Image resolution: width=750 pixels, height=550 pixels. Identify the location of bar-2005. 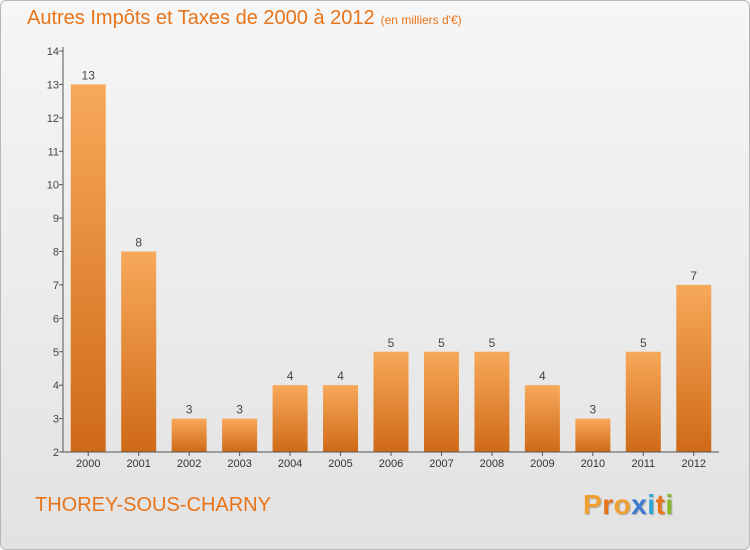
(341, 418).